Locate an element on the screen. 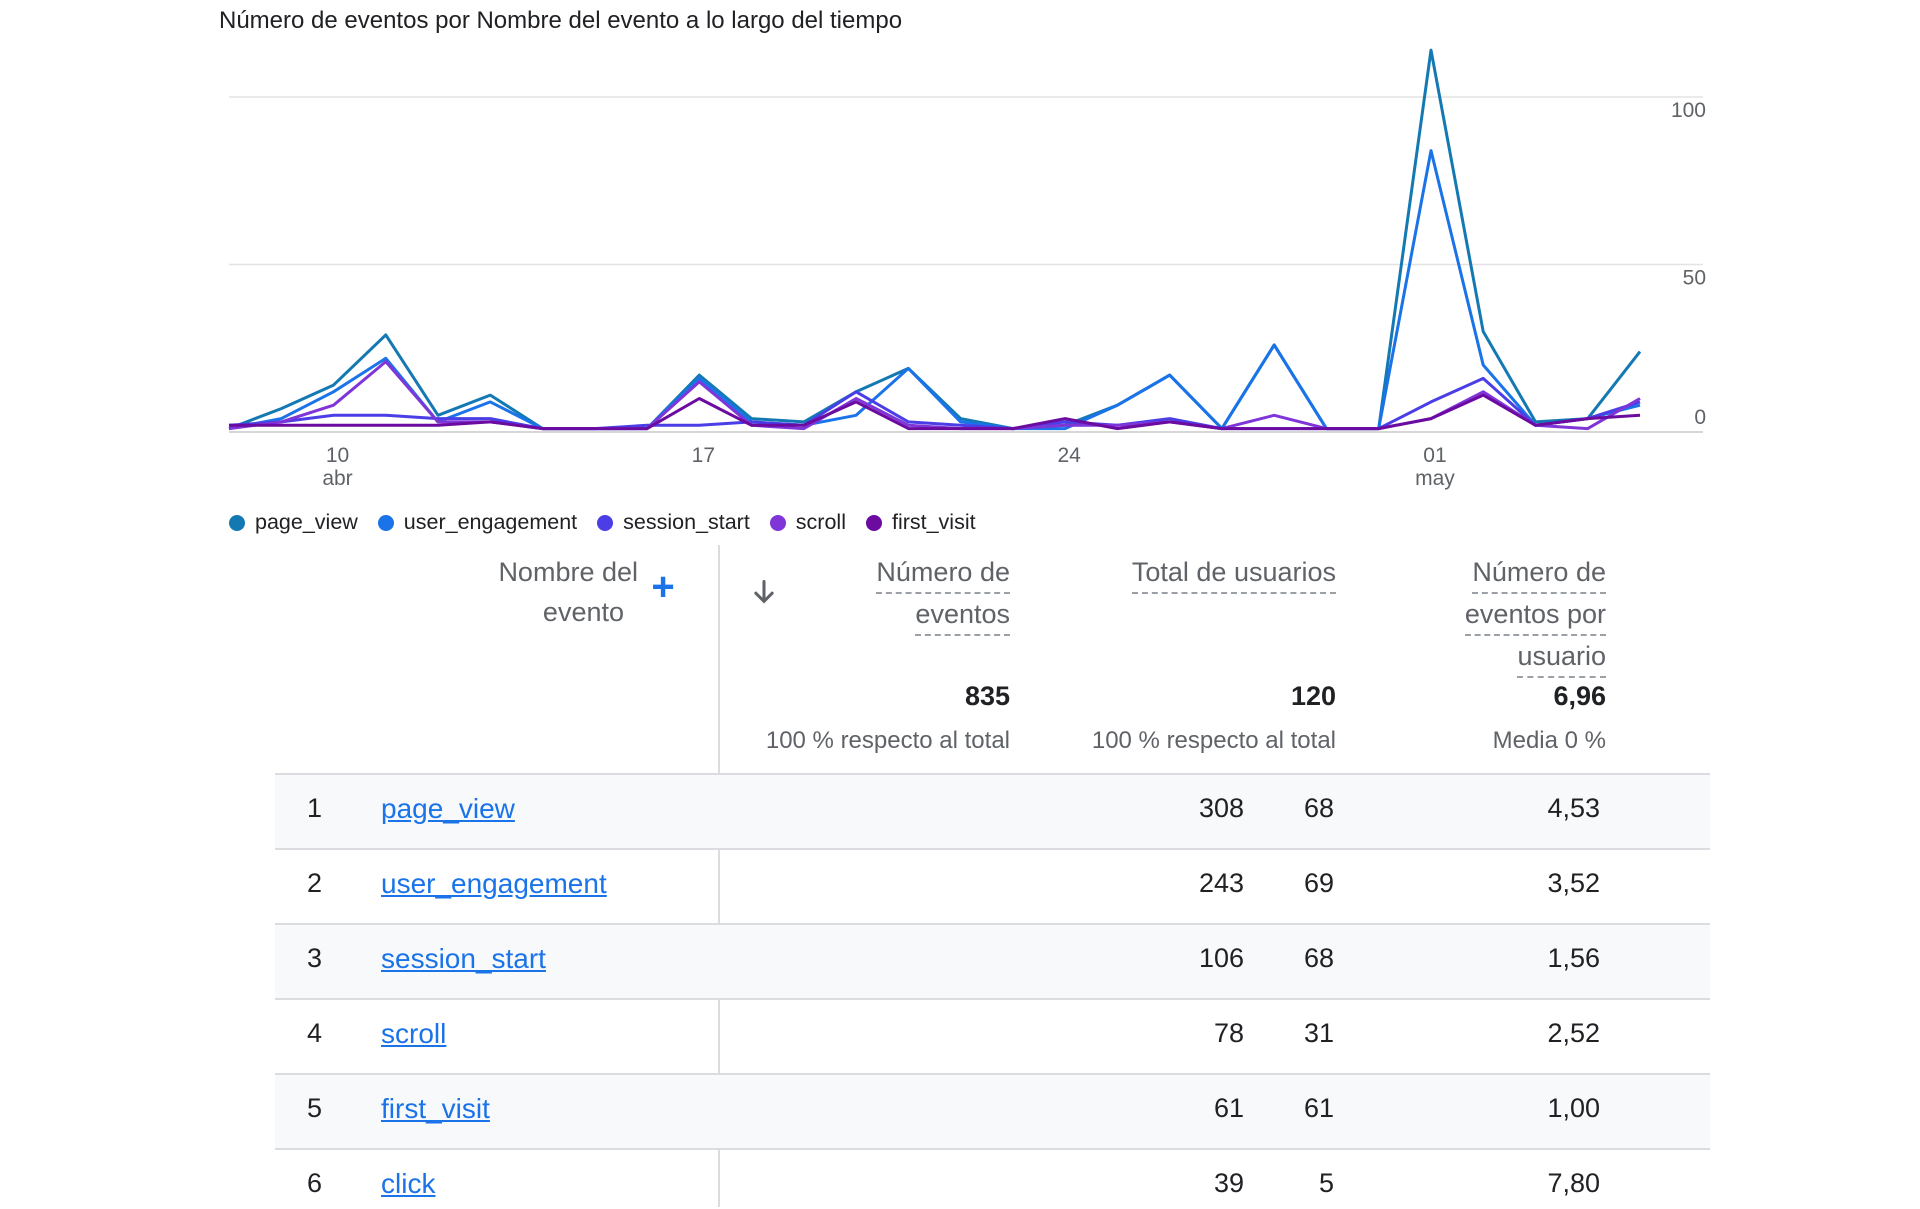  legend-label: scroll is located at coordinates (820, 522).